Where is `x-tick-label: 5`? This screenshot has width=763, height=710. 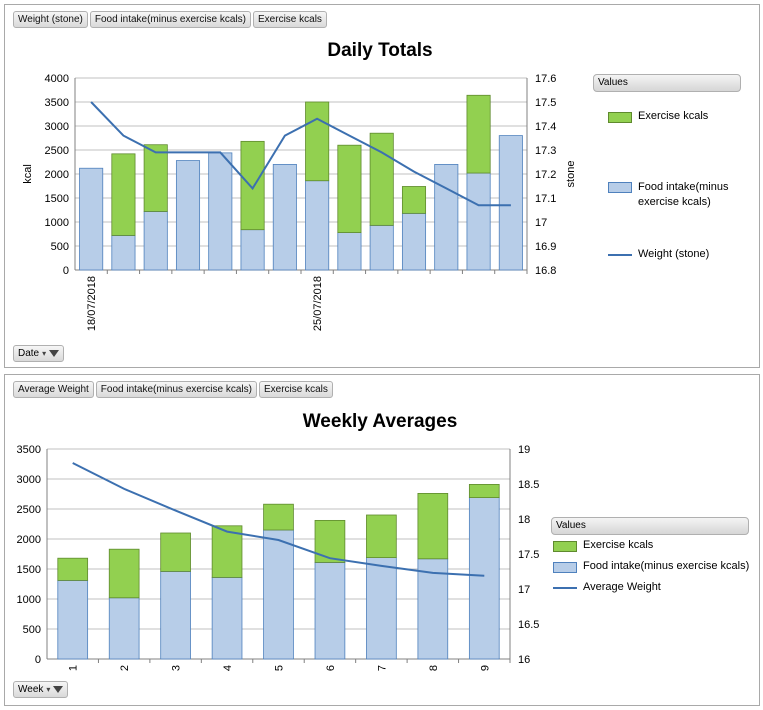
x-tick-label: 5 is located at coordinates (280, 668).